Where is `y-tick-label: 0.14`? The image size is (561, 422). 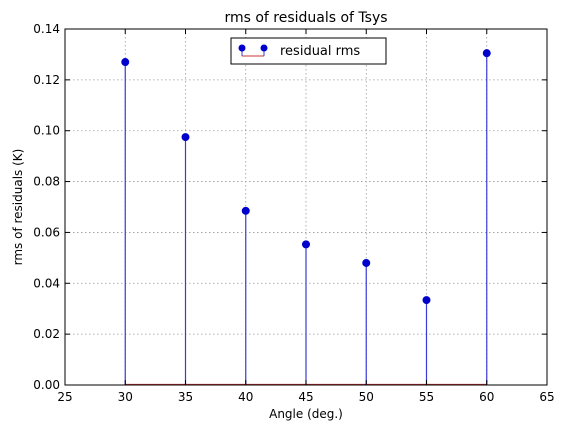 y-tick-label: 0.14 is located at coordinates (46, 29).